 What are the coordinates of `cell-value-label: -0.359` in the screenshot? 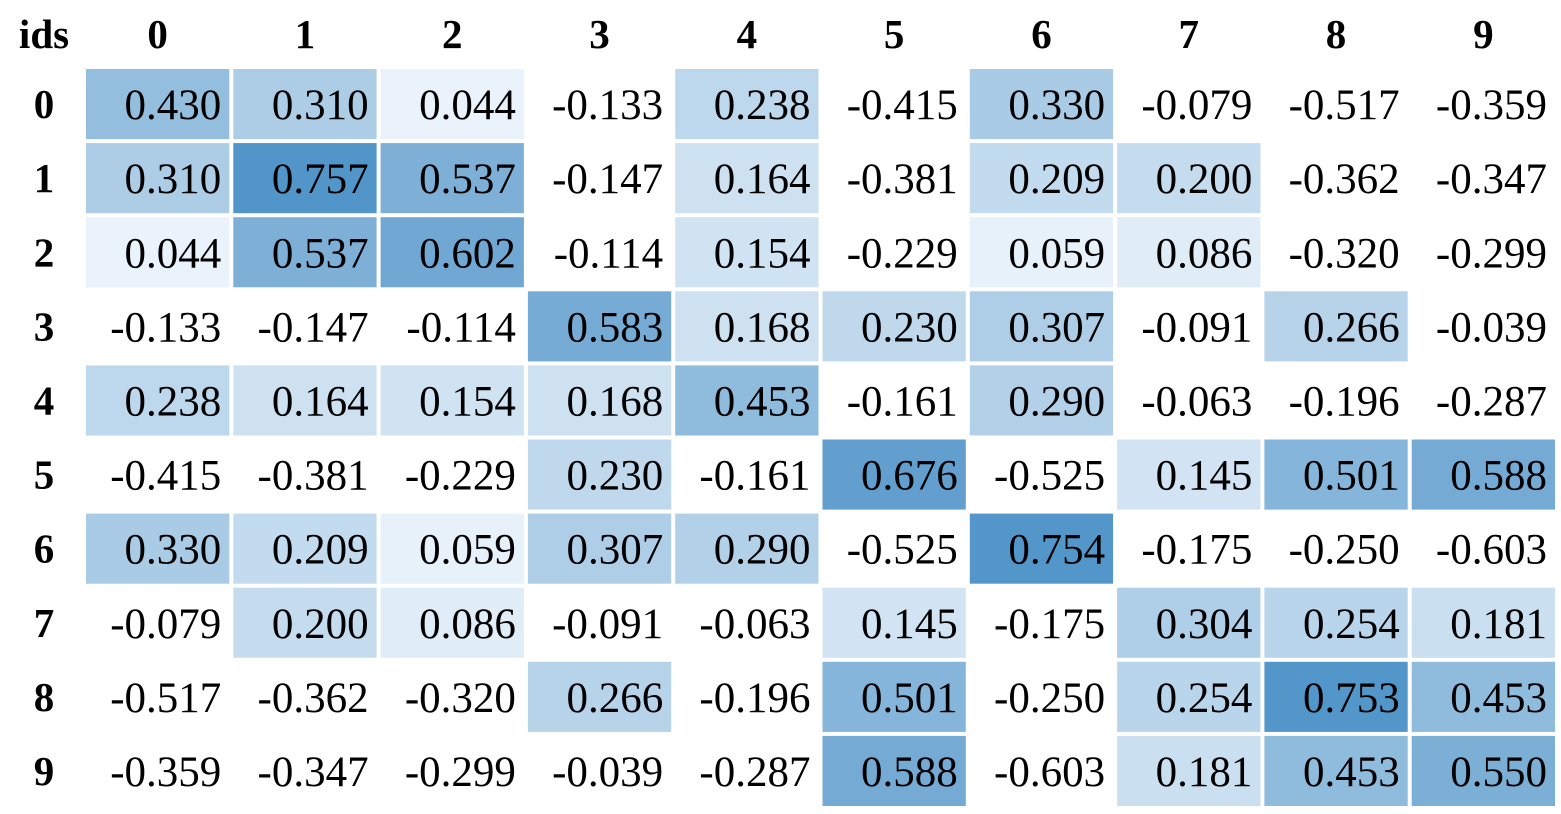 It's located at (1491, 105).